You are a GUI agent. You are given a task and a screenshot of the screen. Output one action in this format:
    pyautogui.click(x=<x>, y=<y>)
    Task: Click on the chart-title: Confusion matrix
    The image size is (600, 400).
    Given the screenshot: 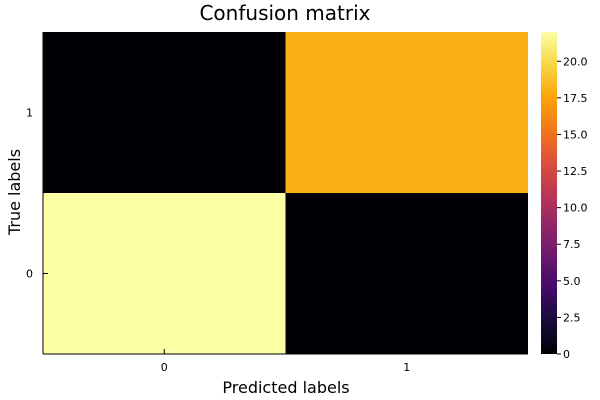 What is the action you would take?
    pyautogui.click(x=284, y=13)
    